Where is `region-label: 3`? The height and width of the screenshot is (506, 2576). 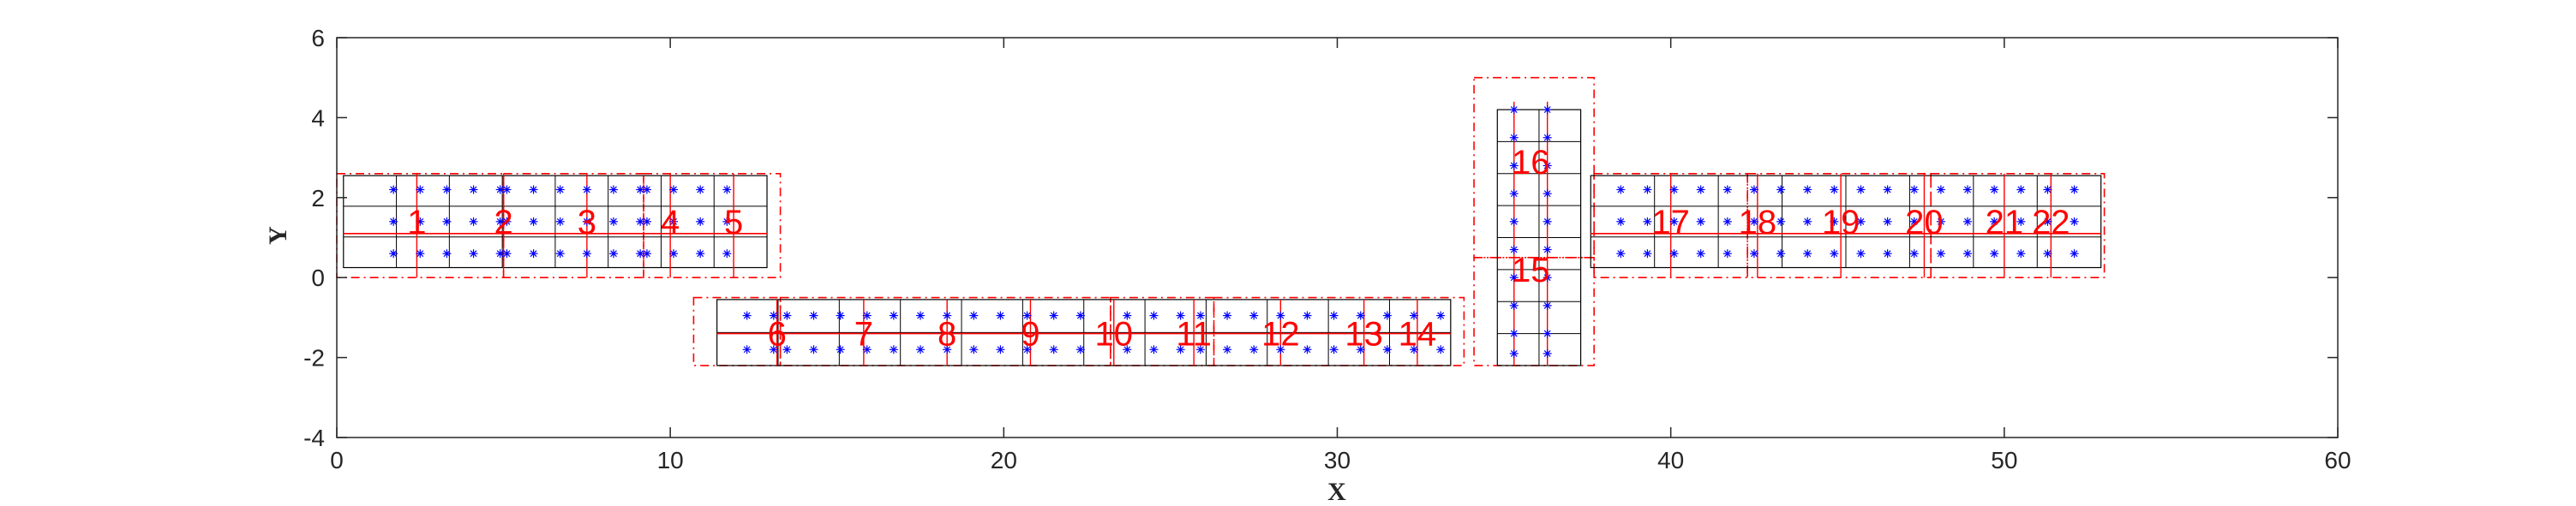
region-label: 3 is located at coordinates (587, 222).